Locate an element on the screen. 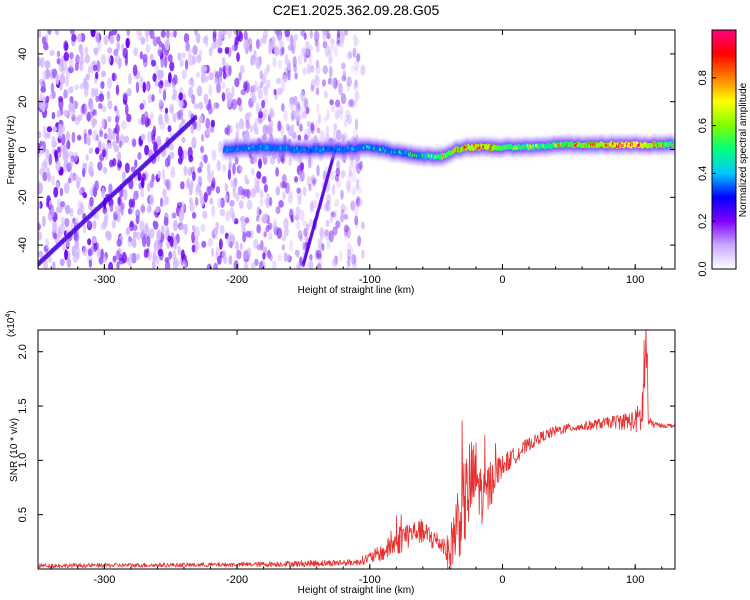  spectrogram-y-tick-label: 40 is located at coordinates (23, 54).